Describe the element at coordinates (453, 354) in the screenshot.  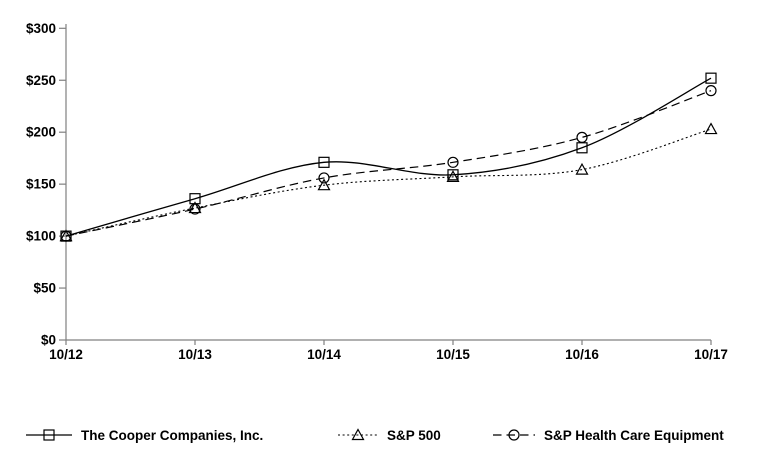
I see `x-axis-tick-label: 10/15` at that location.